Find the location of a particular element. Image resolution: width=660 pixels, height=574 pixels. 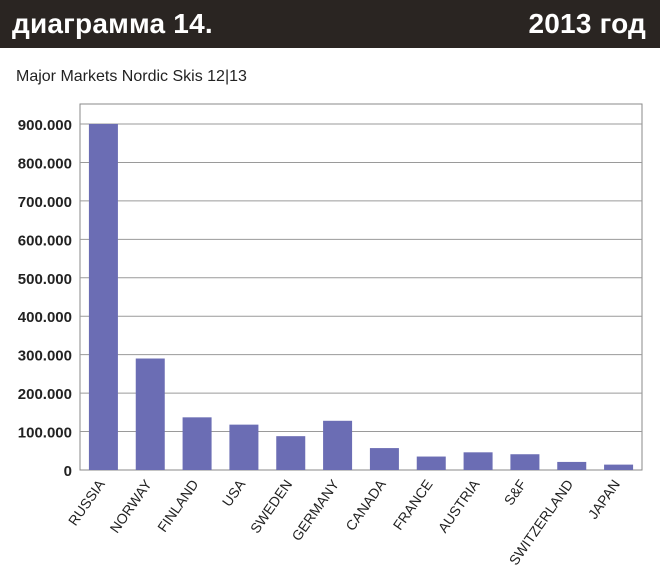

x-tick-label: USA is located at coordinates (234, 492).